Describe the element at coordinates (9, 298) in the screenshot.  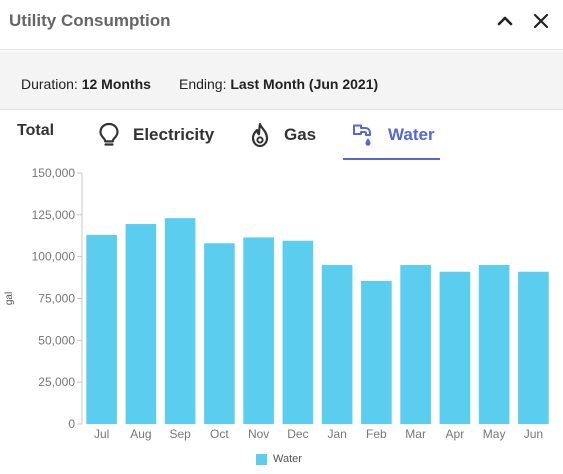
I see `y-axis-label: gal` at that location.